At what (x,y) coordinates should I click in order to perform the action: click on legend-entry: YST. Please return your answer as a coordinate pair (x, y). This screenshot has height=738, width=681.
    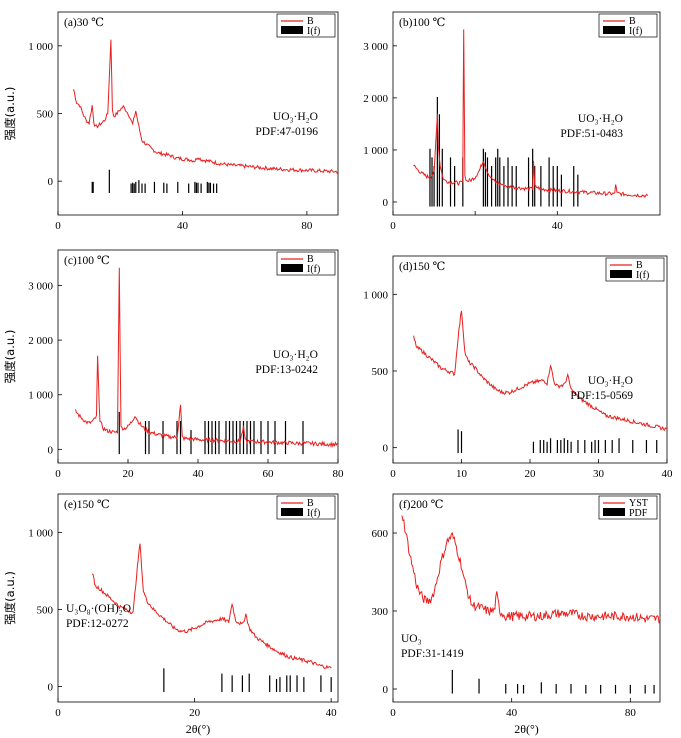
    Looking at the image, I should click on (638, 503).